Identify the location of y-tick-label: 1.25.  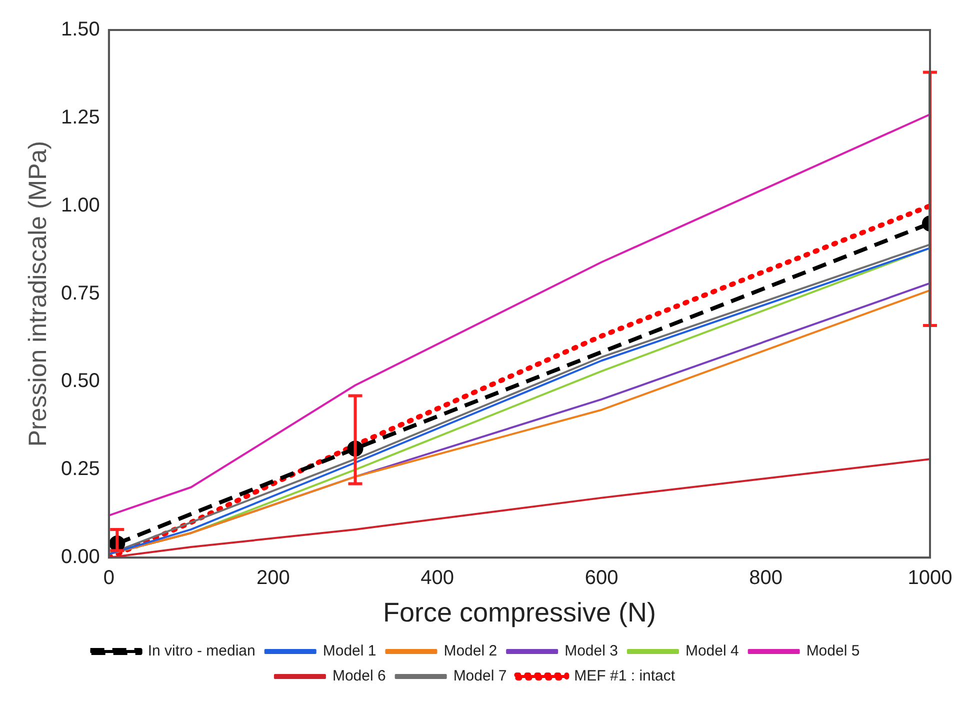
(80, 117).